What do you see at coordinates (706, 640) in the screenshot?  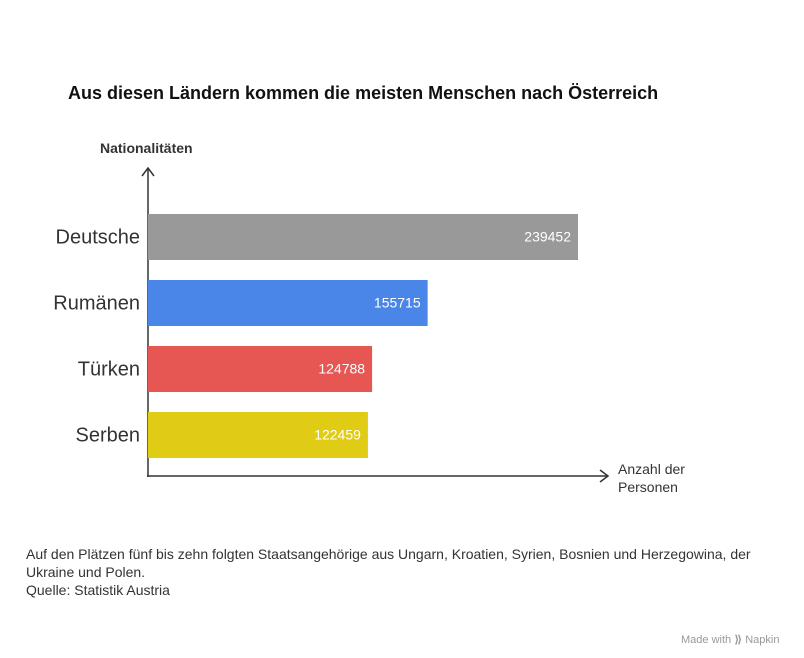 I see `watermark-prefix: Made with` at bounding box center [706, 640].